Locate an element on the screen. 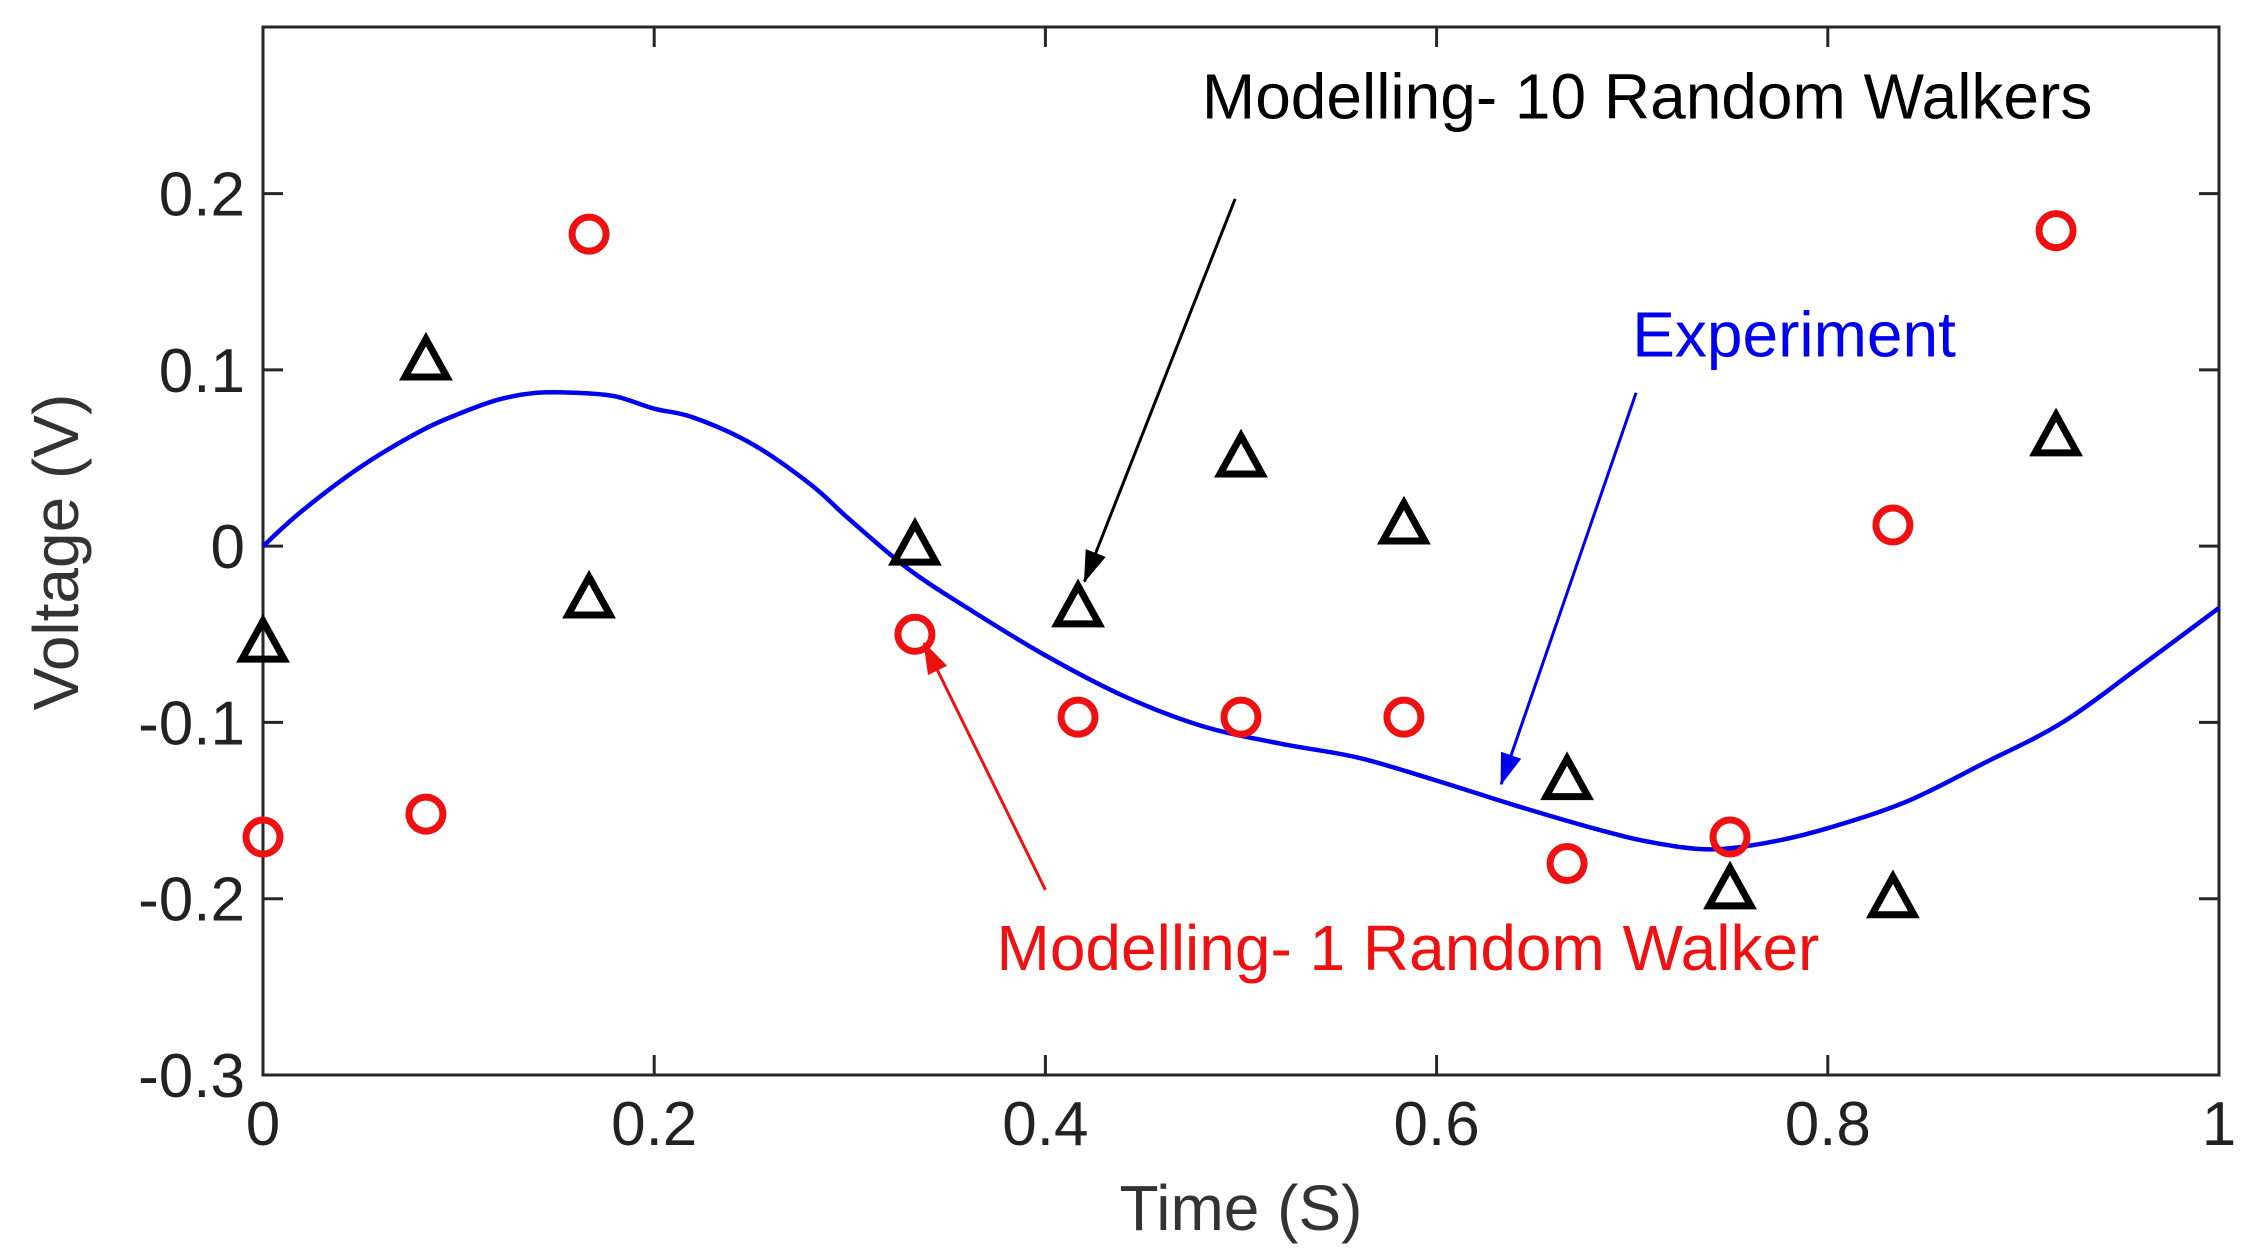 This screenshot has width=2250, height=1258. annotation-label: Experiment is located at coordinates (1794, 335).